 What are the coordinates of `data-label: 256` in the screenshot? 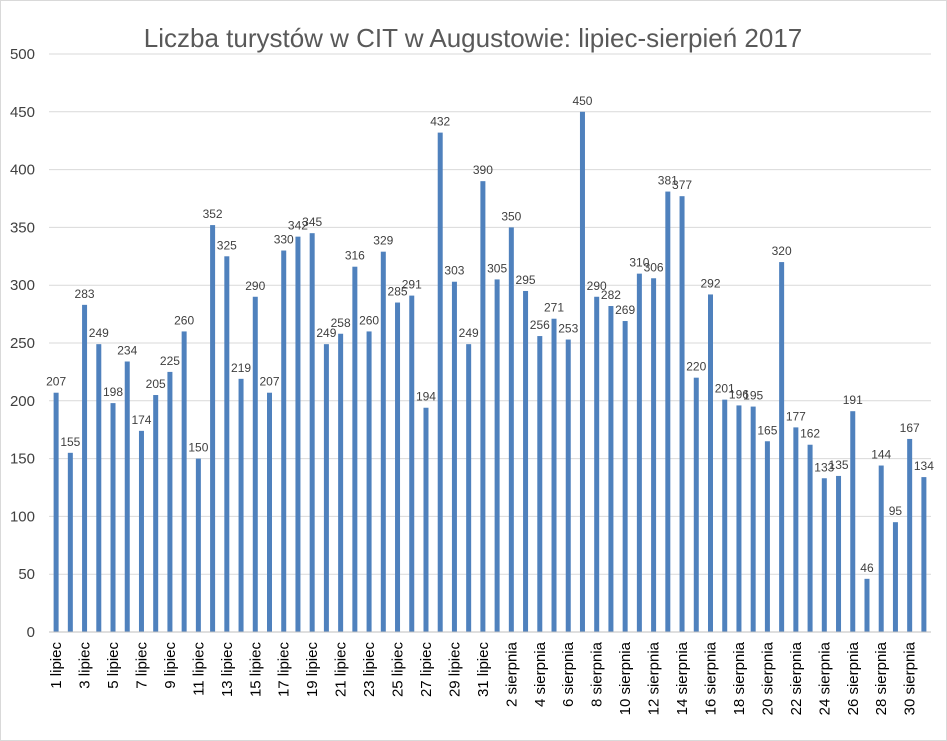 It's located at (540, 325).